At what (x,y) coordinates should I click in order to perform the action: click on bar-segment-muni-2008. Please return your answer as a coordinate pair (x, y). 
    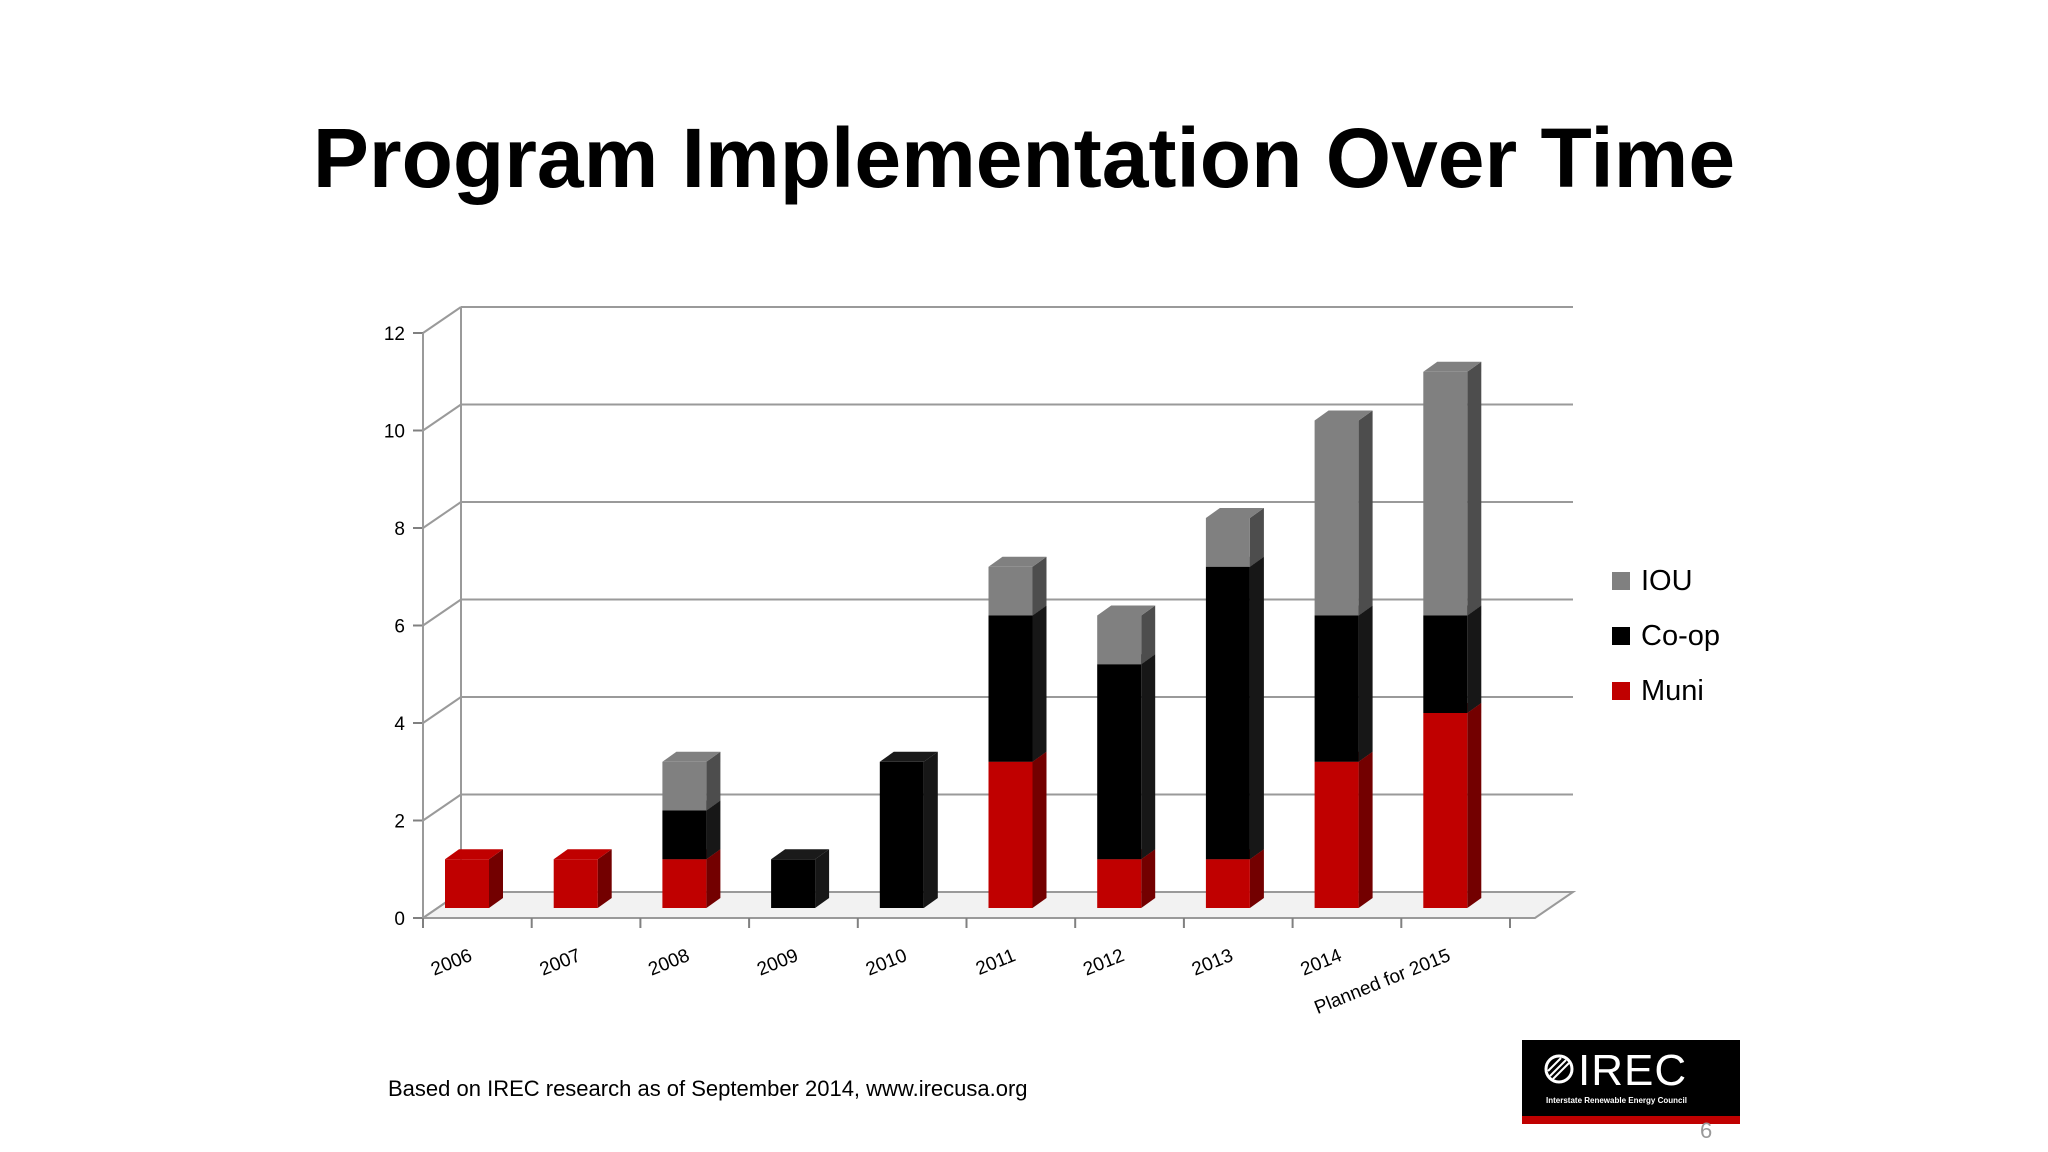
    Looking at the image, I should click on (691, 878).